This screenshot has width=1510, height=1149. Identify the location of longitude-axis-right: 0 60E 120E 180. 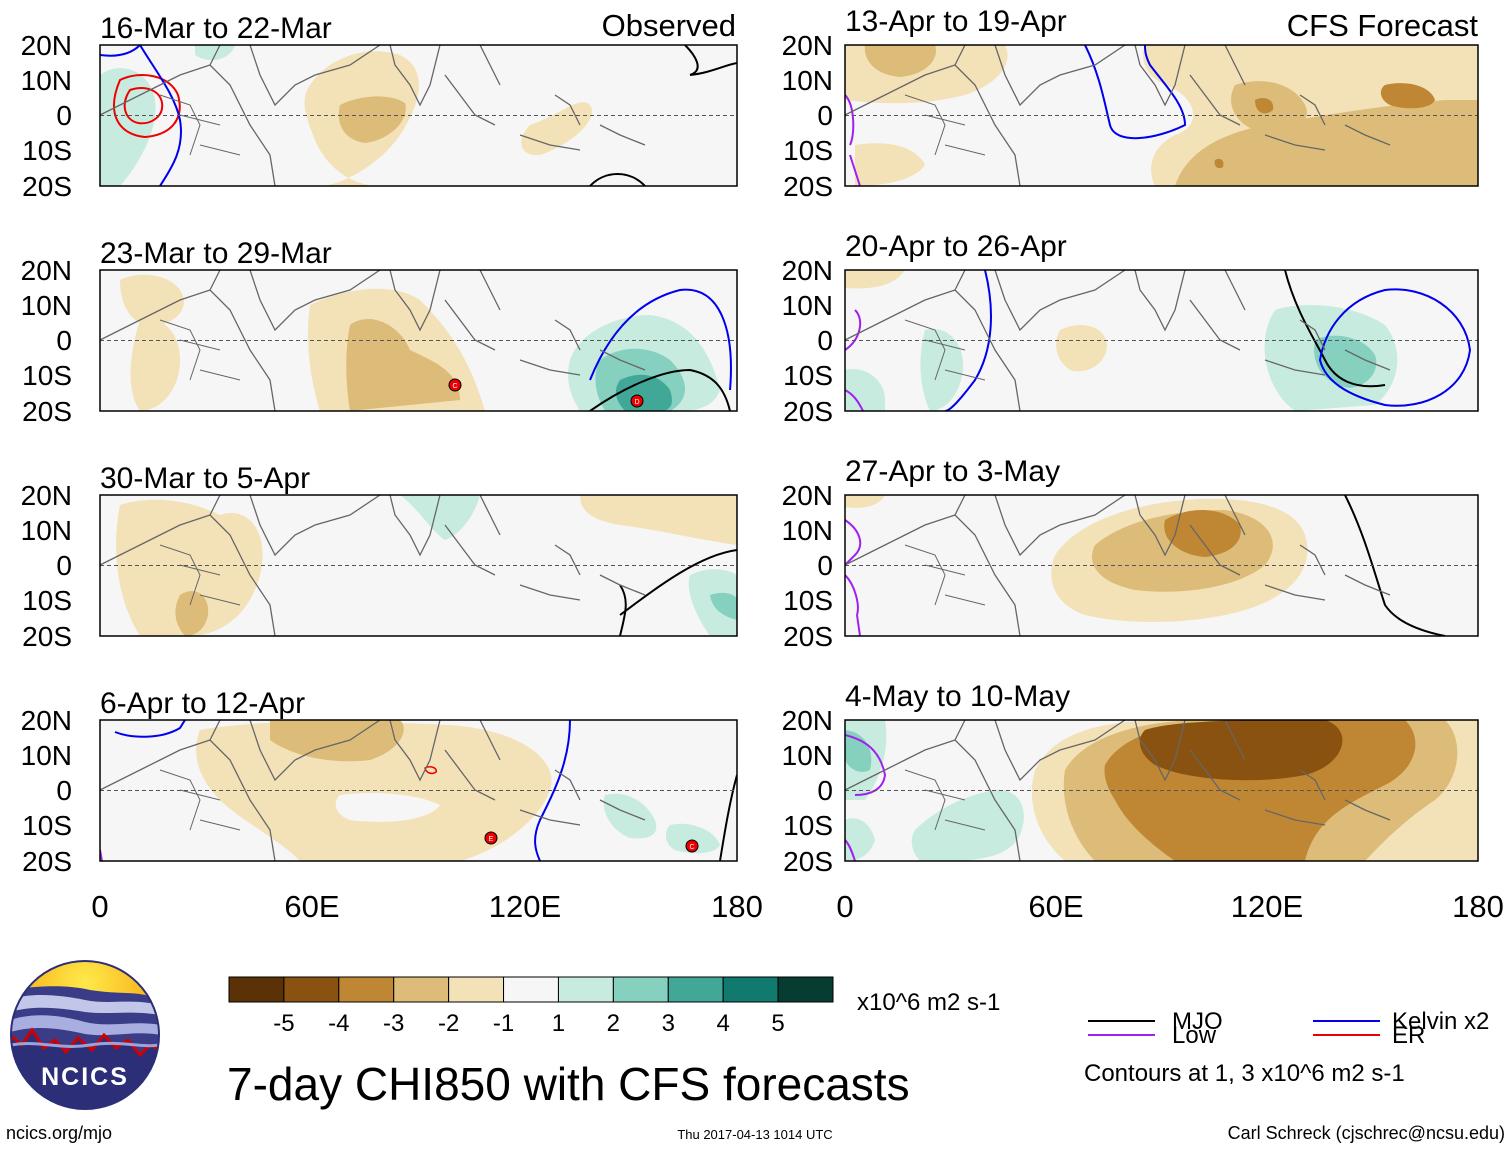
(1169, 906).